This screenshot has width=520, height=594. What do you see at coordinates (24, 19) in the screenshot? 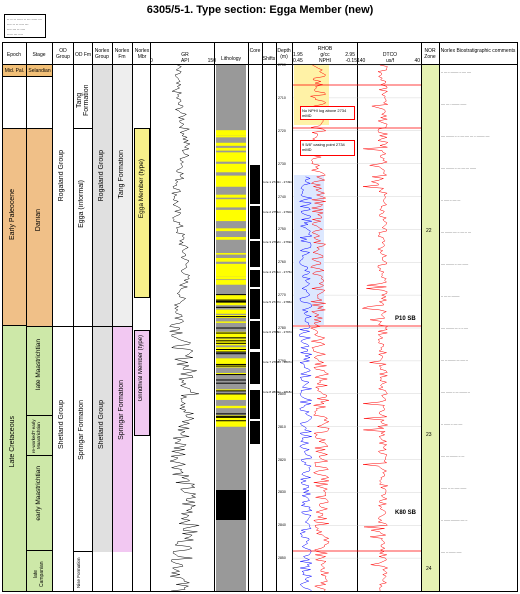
I see `legend-line: -- -- -- ----- -- --- ----- ---` at bounding box center [24, 19].